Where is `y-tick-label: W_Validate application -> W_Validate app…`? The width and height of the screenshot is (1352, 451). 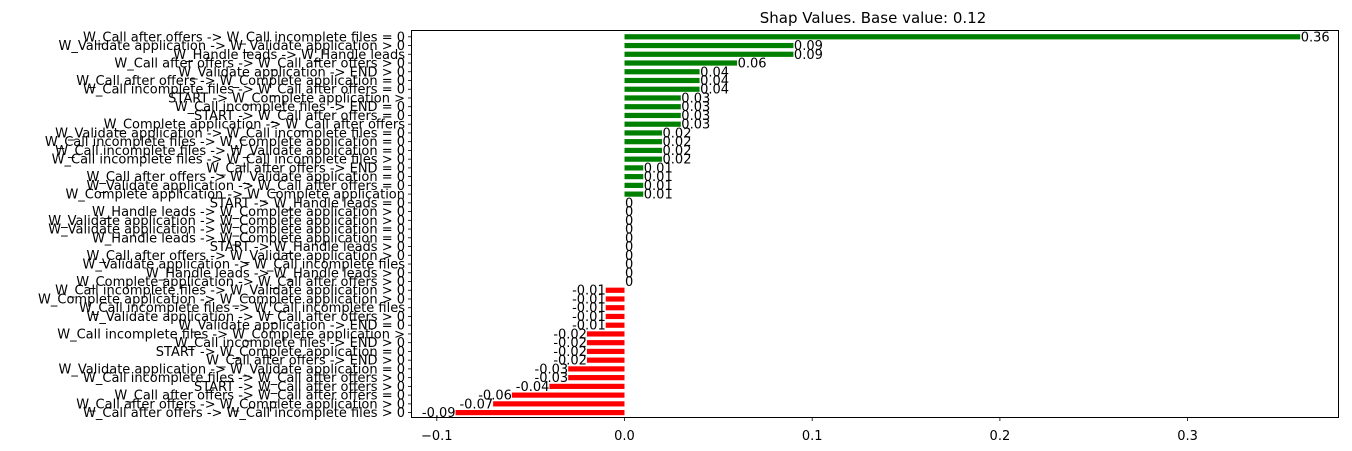 y-tick-label: W_Validate application -> W_Validate app… is located at coordinates (232, 369).